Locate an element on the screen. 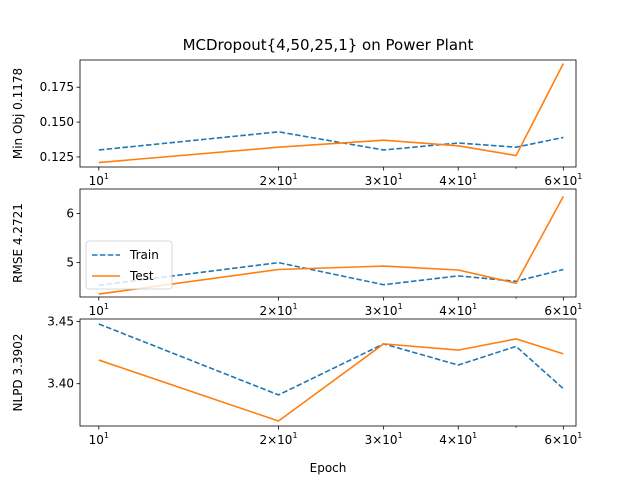 The height and width of the screenshot is (480, 640). series-line-test is located at coordinates (331, 380).